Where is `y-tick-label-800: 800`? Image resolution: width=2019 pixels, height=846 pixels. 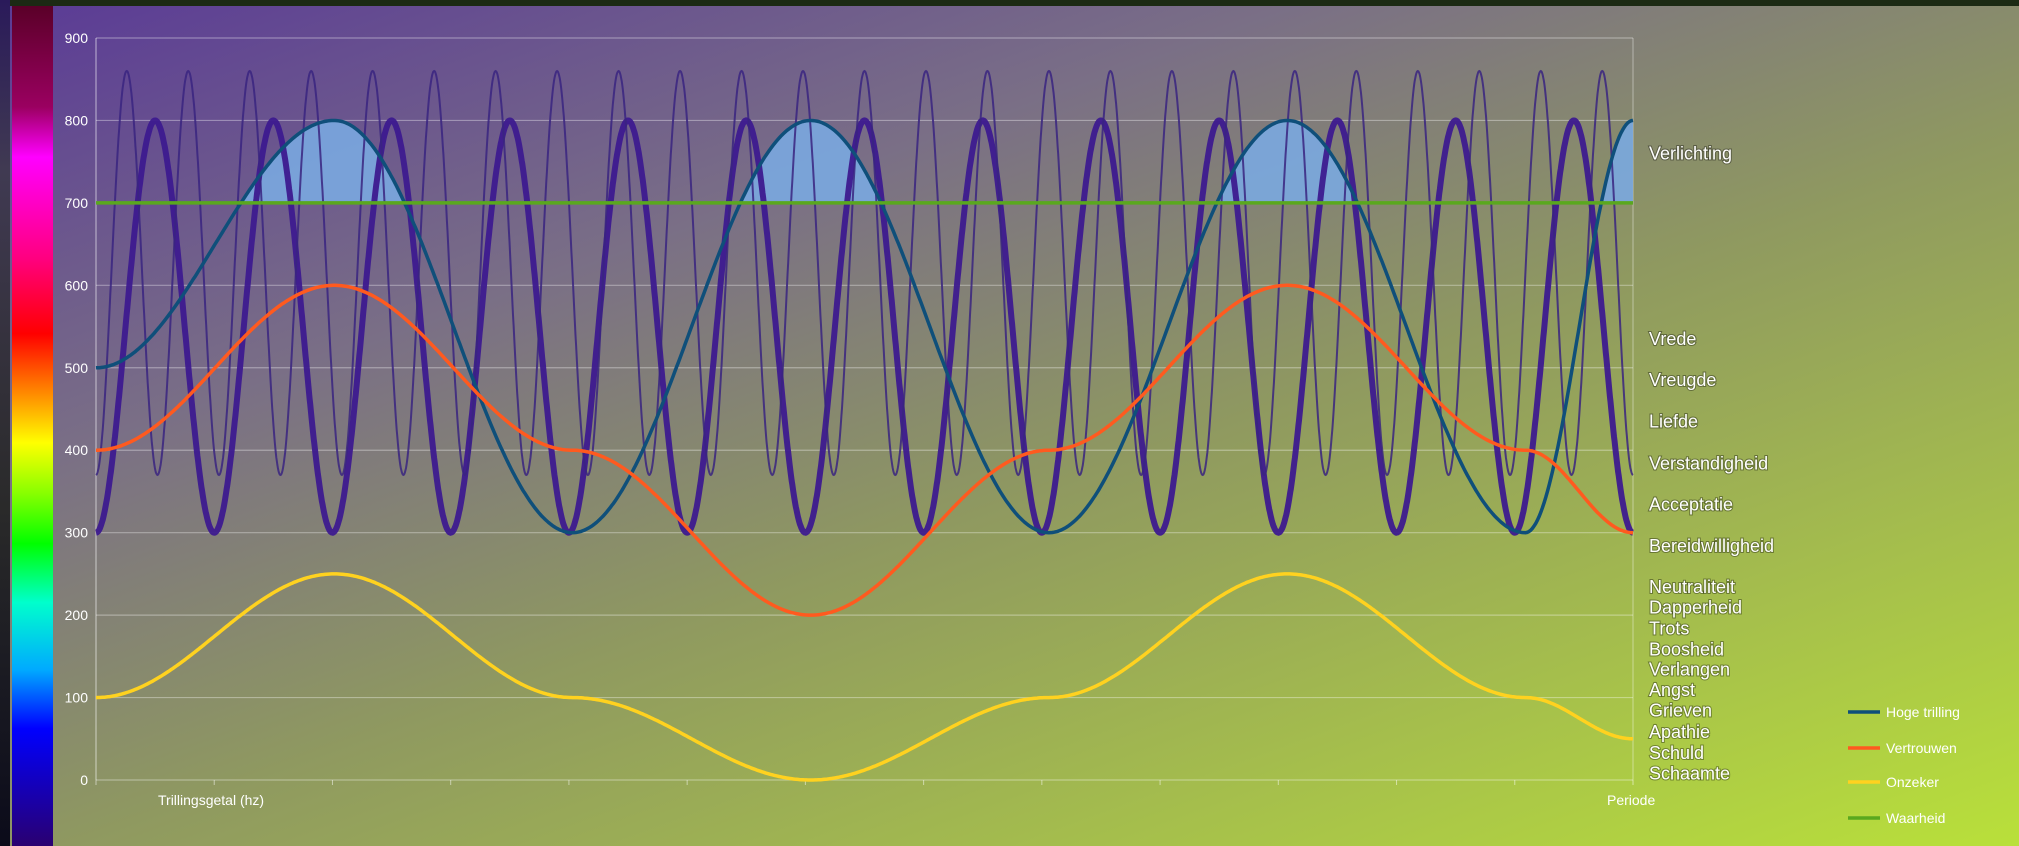
y-tick-label-800: 800 is located at coordinates (77, 120).